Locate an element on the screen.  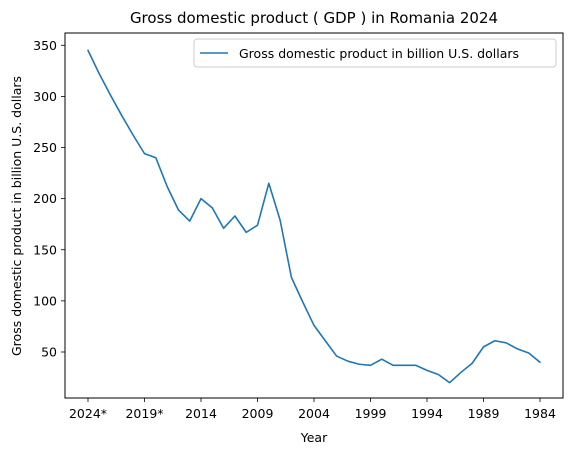
x-tick-label: 2014 is located at coordinates (201, 413).